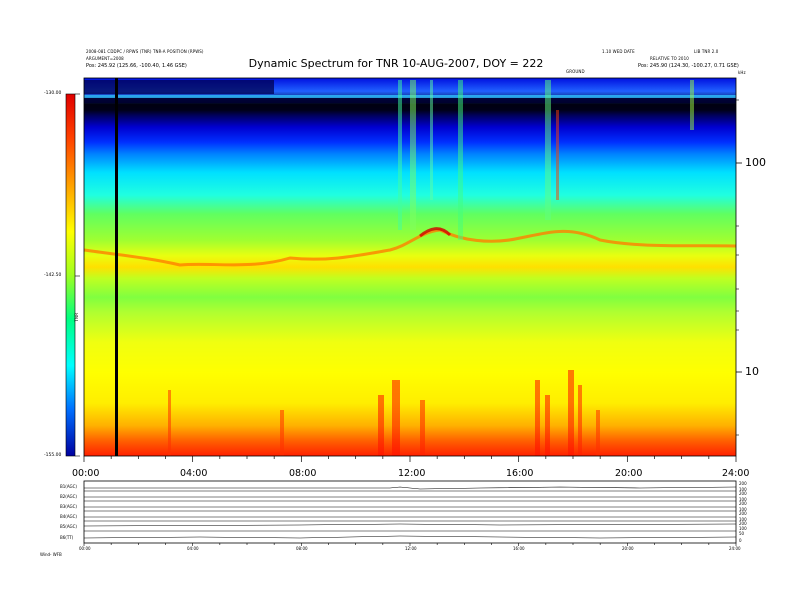 This screenshot has width=792, height=612. Describe the element at coordinates (435, 232) in the screenshot. I see `emission-ridge-core` at that location.